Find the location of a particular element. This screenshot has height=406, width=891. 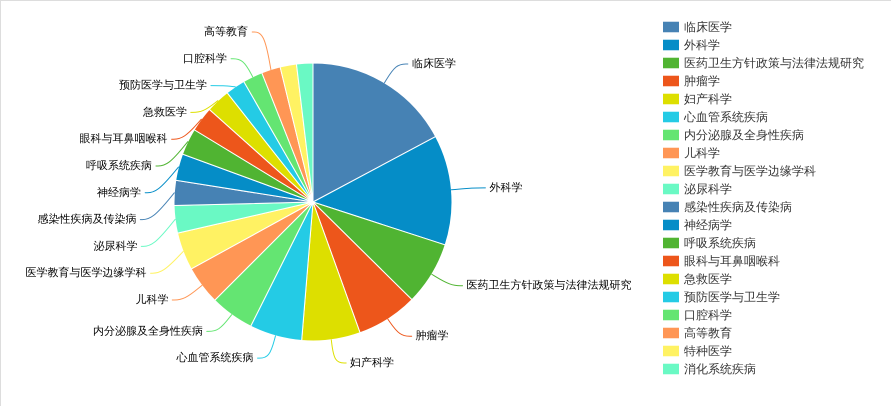

legend-label: 神经病学 is located at coordinates (708, 225).